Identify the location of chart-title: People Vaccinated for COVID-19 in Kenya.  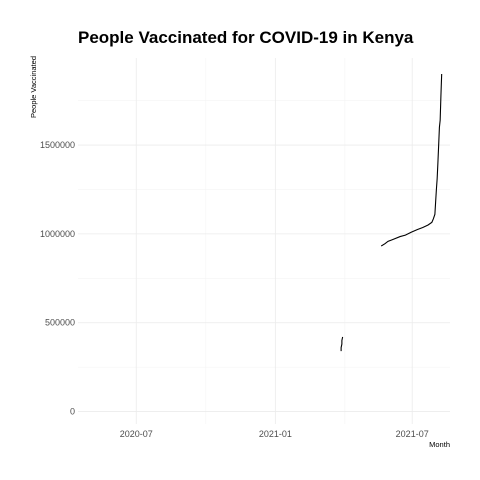
(246, 37).